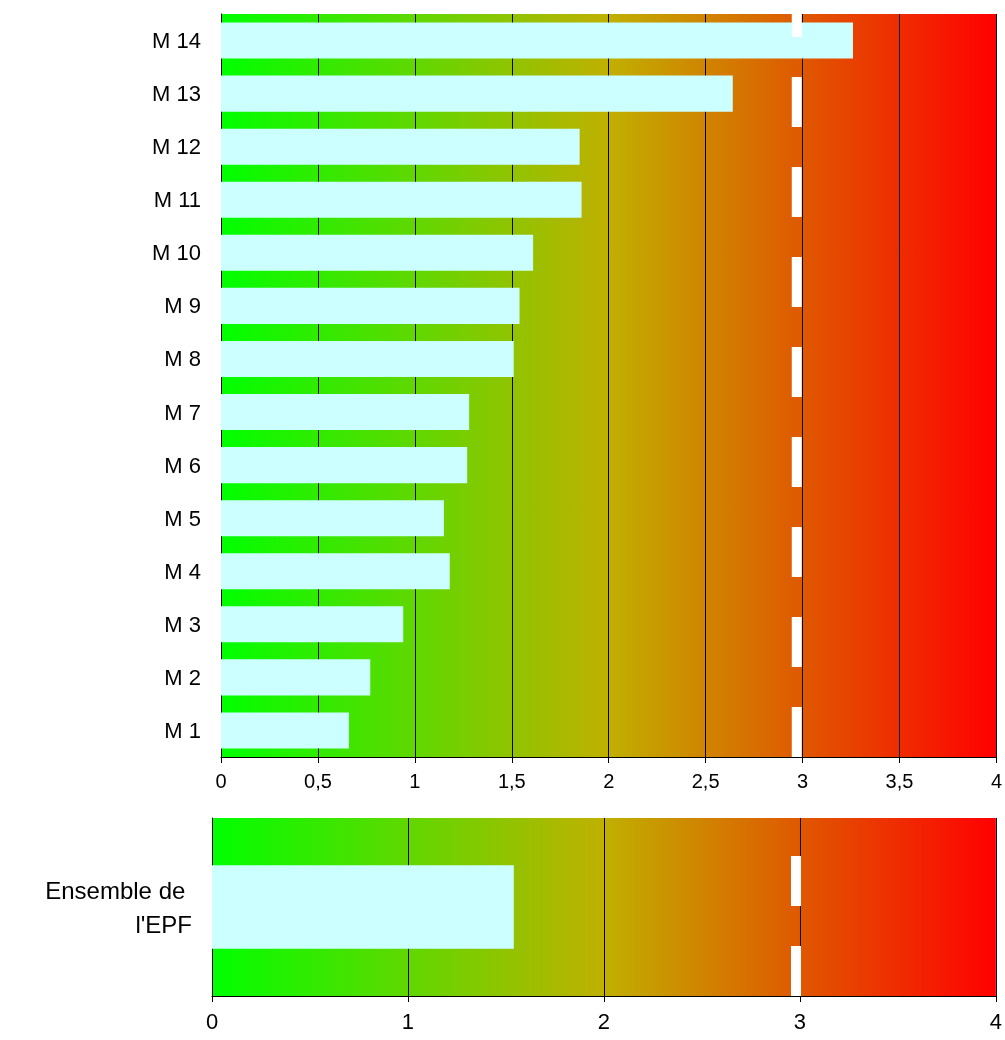 The image size is (1005, 1040). I want to click on y-tick-label: M 14, so click(176, 41).